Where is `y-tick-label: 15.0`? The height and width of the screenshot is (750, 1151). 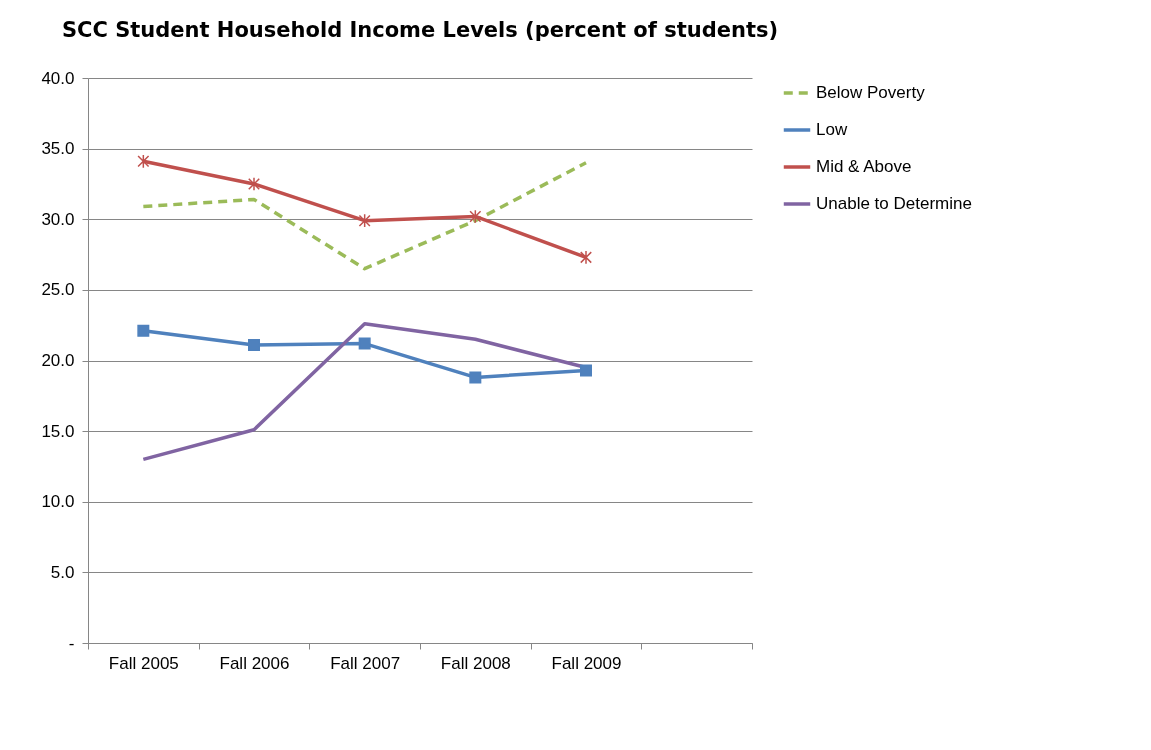 y-tick-label: 15.0 is located at coordinates (58, 431).